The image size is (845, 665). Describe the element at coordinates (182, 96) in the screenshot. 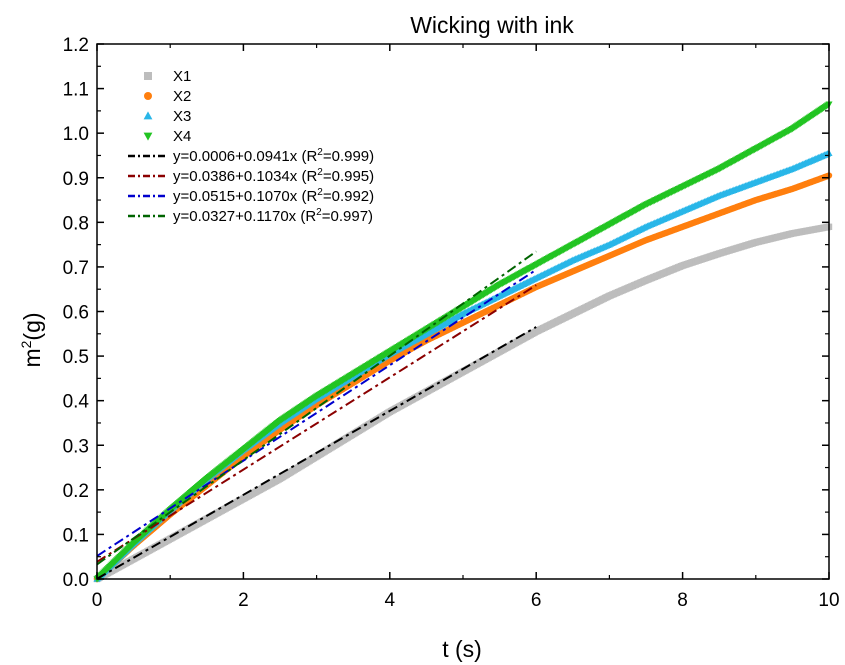

I see `legend-label: X2` at that location.